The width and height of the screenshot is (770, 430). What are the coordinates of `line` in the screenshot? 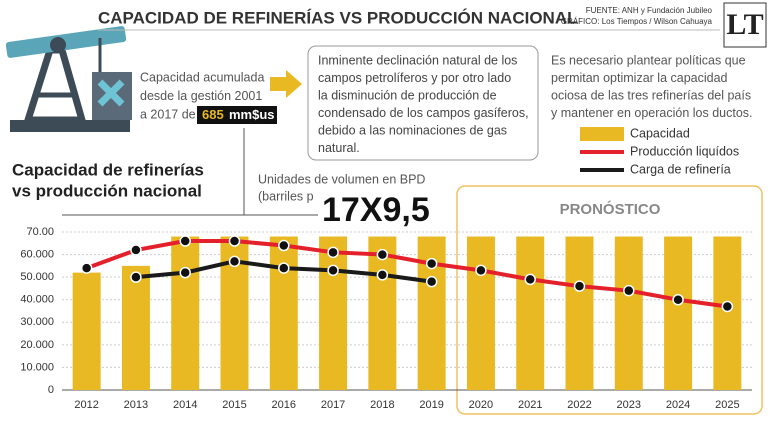 It's located at (406, 274).